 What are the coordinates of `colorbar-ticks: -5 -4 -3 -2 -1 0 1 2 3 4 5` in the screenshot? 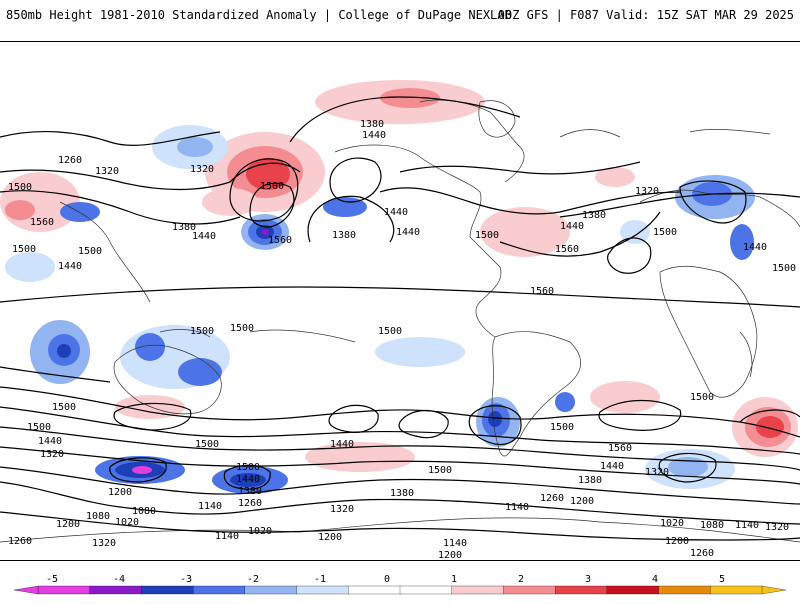 It's located at (385, 579).